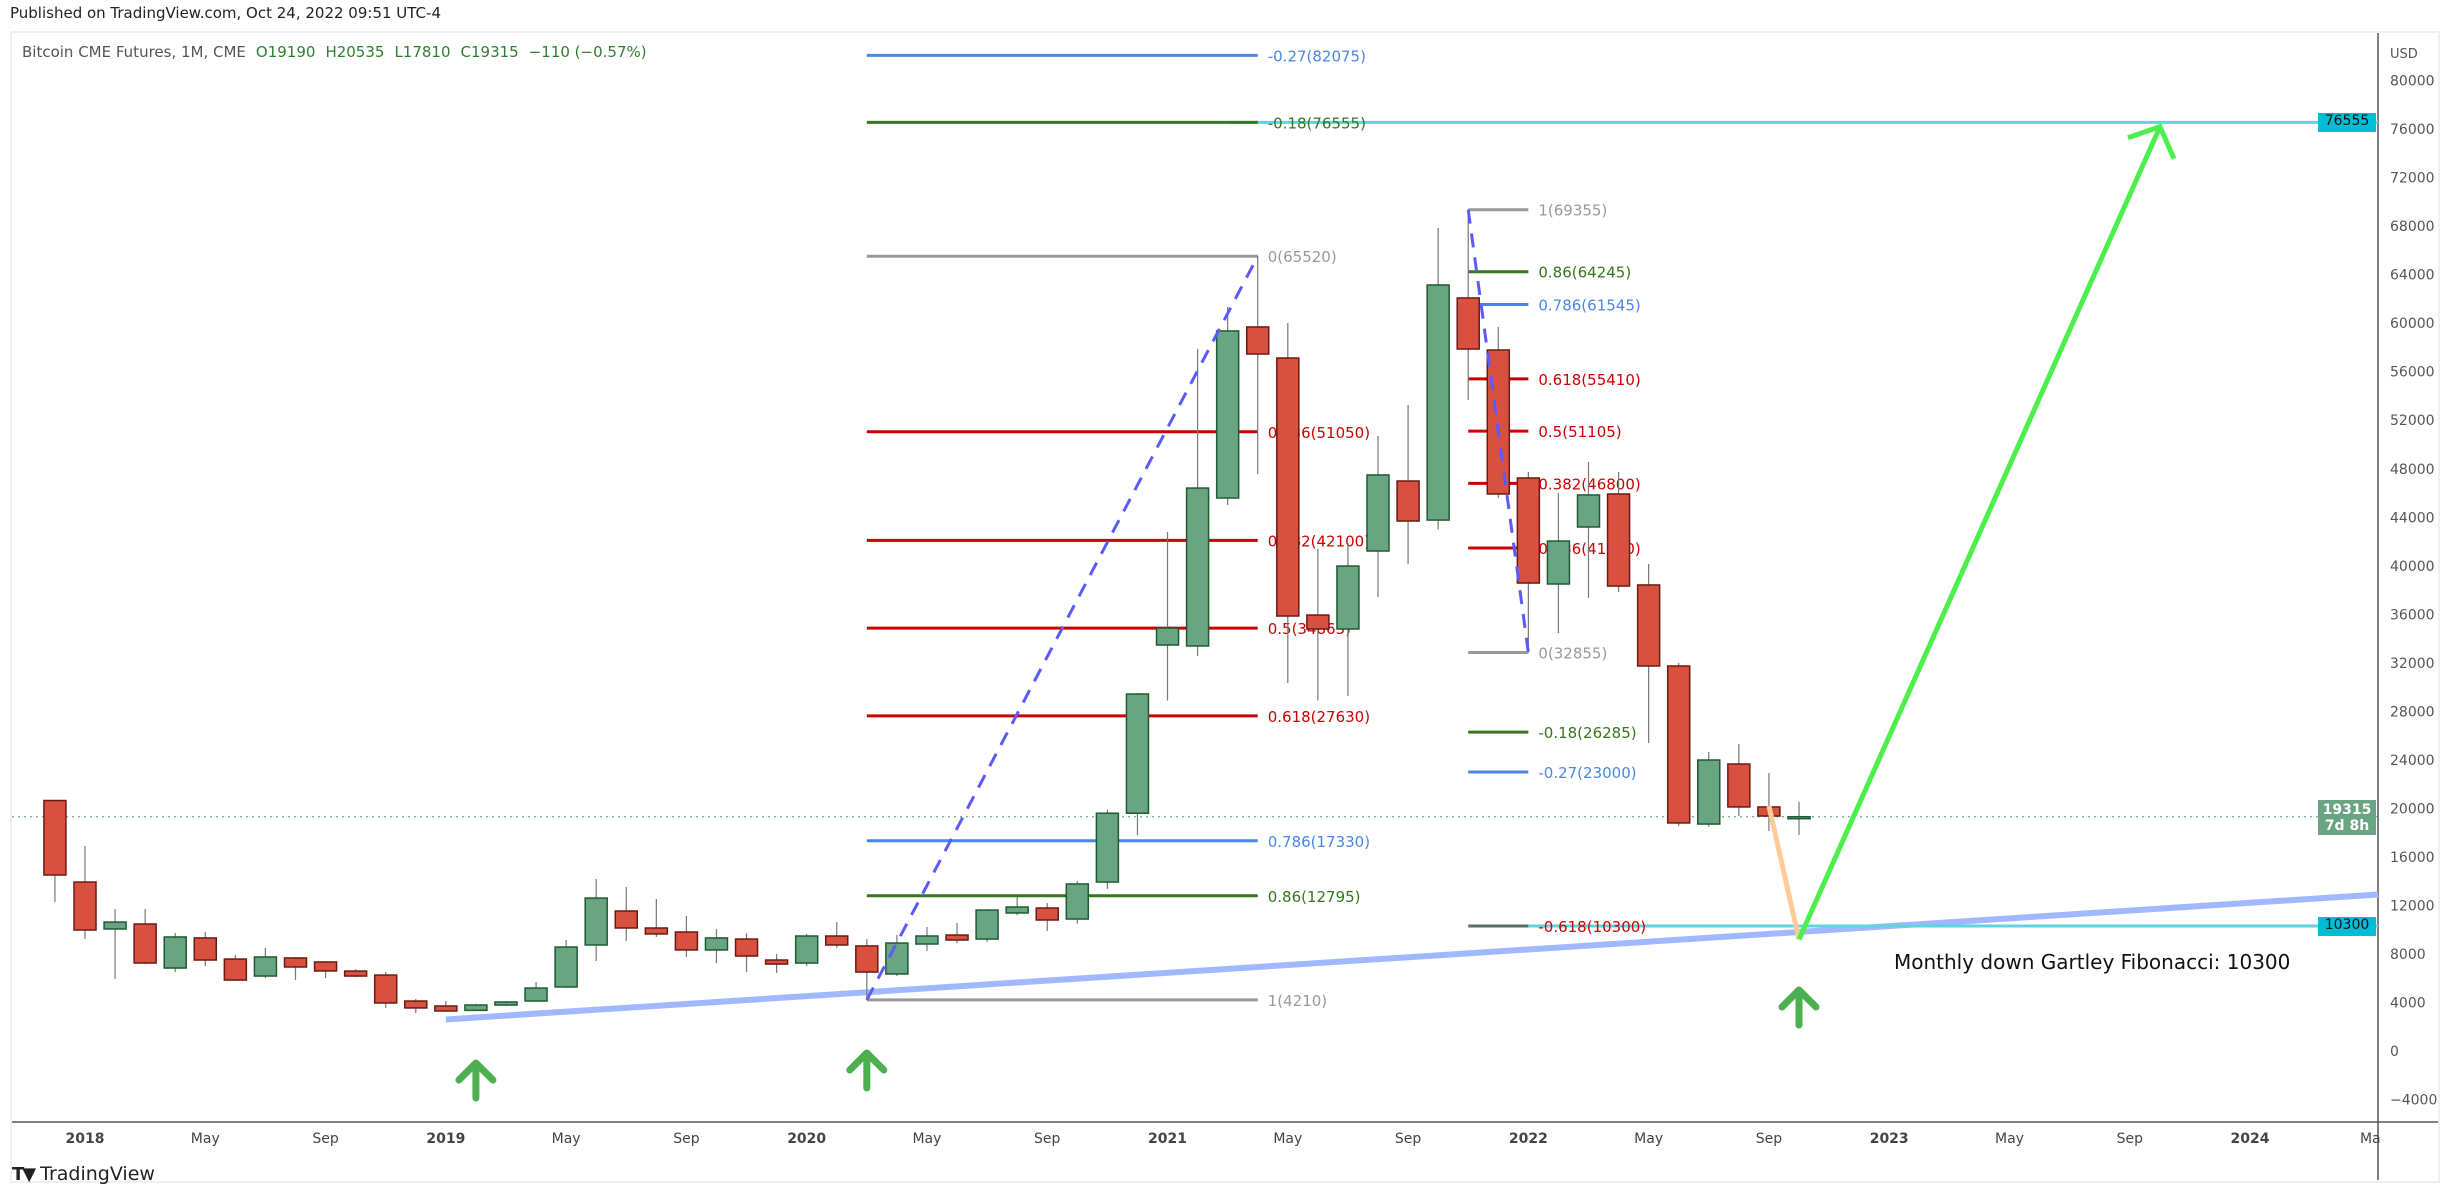 This screenshot has width=2453, height=1196. Describe the element at coordinates (134, 52) in the screenshot. I see `symbol-name: Bitcoin CME Futures, 1M, CME` at that location.